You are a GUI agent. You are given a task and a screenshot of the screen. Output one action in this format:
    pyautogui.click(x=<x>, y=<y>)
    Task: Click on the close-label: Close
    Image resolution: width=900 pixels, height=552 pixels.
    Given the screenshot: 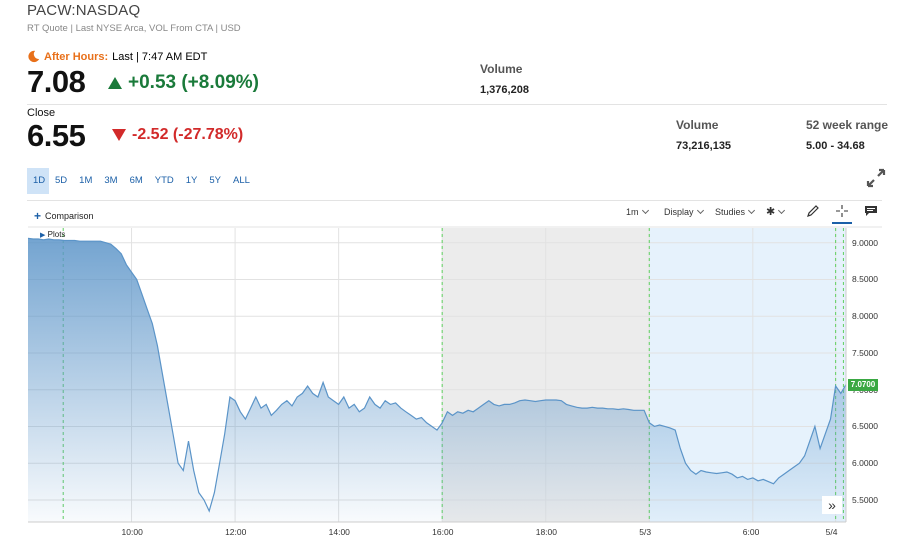 What is the action you would take?
    pyautogui.click(x=41, y=113)
    